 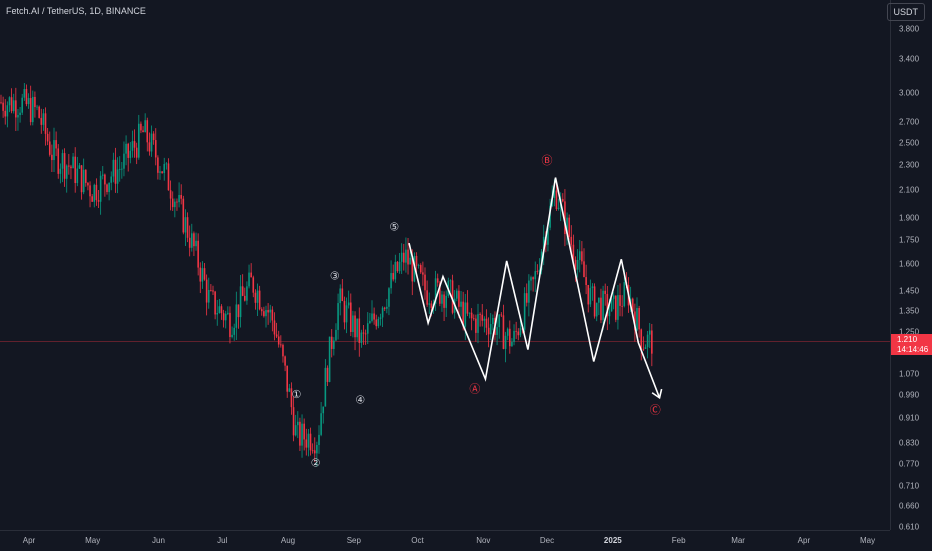 What do you see at coordinates (907, 339) in the screenshot?
I see `last-price-value: 1.210` at bounding box center [907, 339].